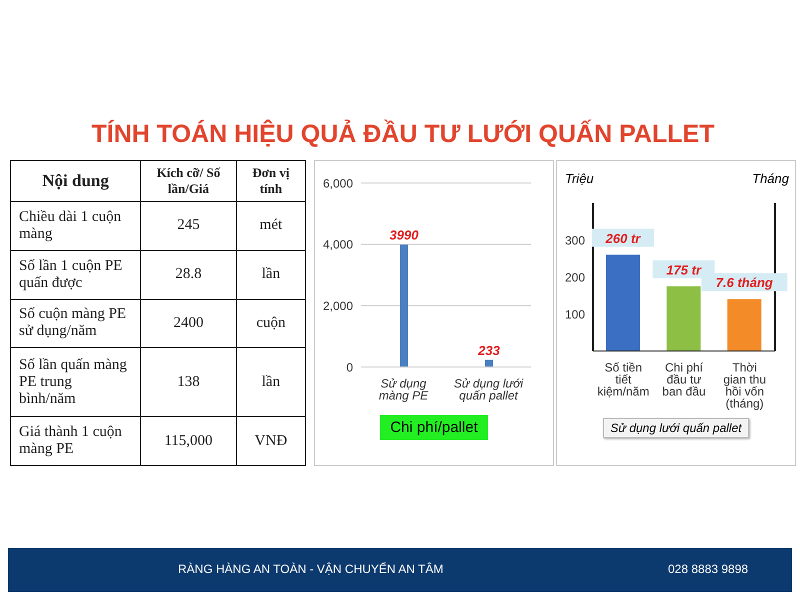  Describe the element at coordinates (489, 350) in the screenshot. I see `data-label: 233` at that location.